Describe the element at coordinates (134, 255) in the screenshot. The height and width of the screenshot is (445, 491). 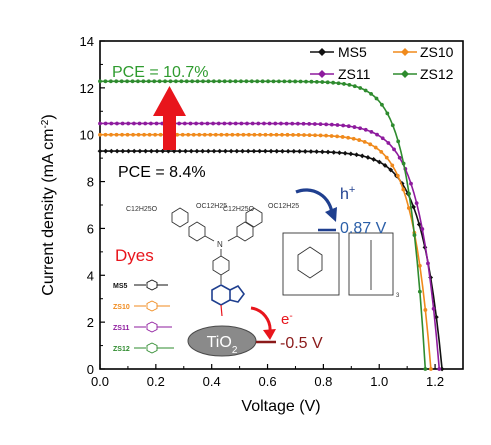
I see `dyes-title: Dyes` at that location.